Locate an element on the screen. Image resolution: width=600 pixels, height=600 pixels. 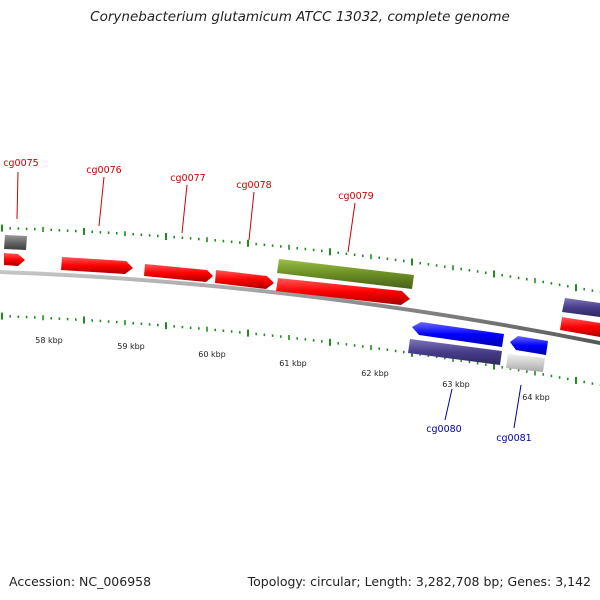
gene-feature-cg0080-slate is located at coordinates (455, 352).